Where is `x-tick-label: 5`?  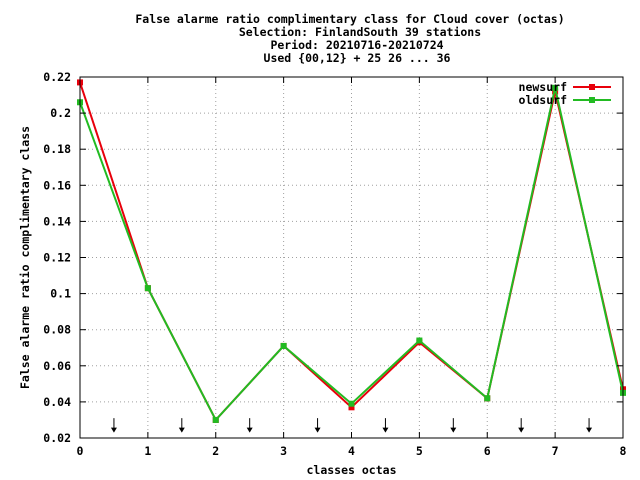
x-tick-label: 5 is located at coordinates (419, 451).